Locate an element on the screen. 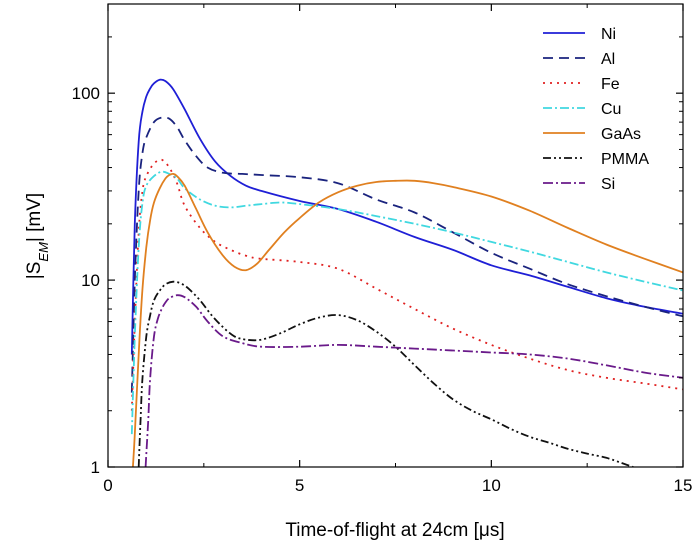 This screenshot has width=700, height=553. legend: Ni Al Fe Cu GaAs PMMA Si is located at coordinates (596, 109).